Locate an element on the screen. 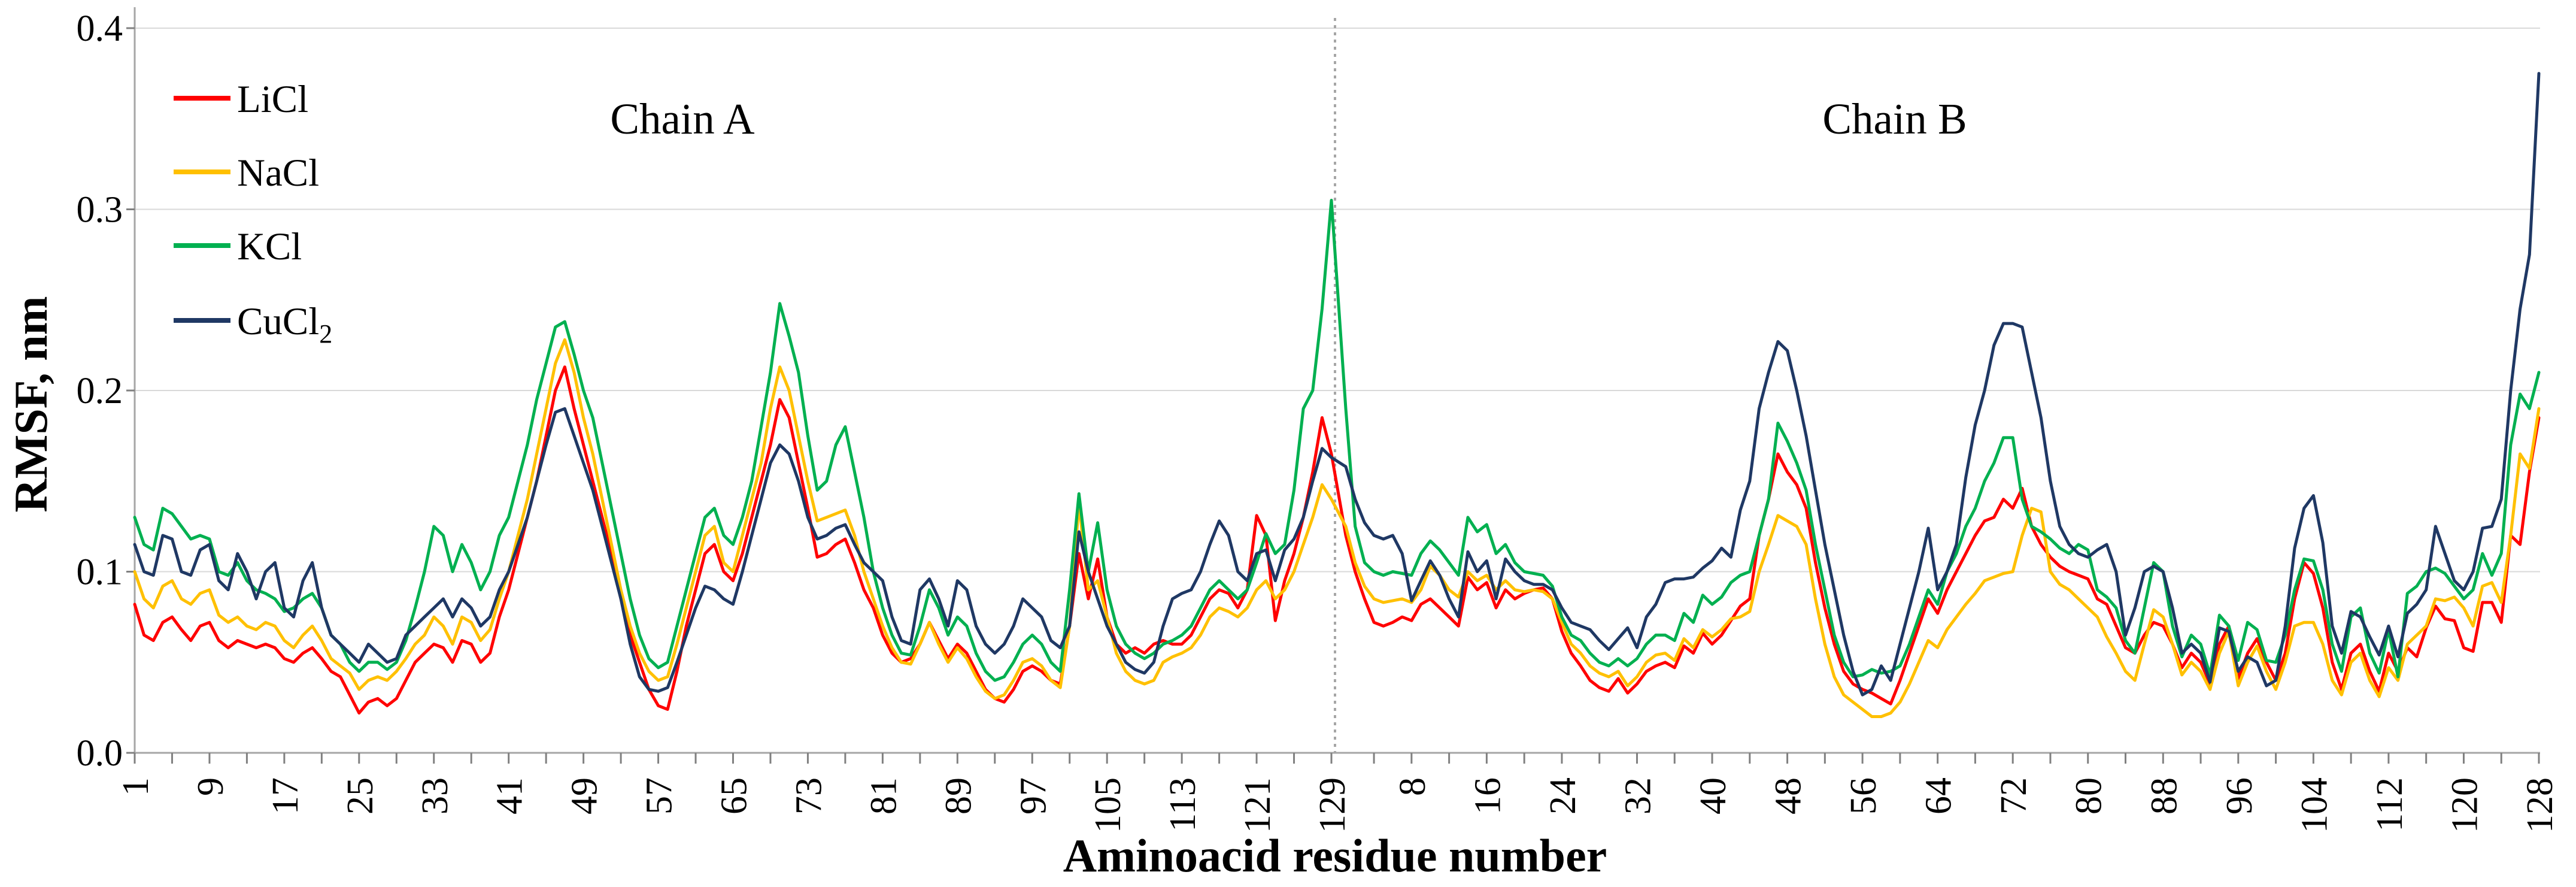 This screenshot has height=887, width=2576. x-tick-label: 121 is located at coordinates (1258, 805).